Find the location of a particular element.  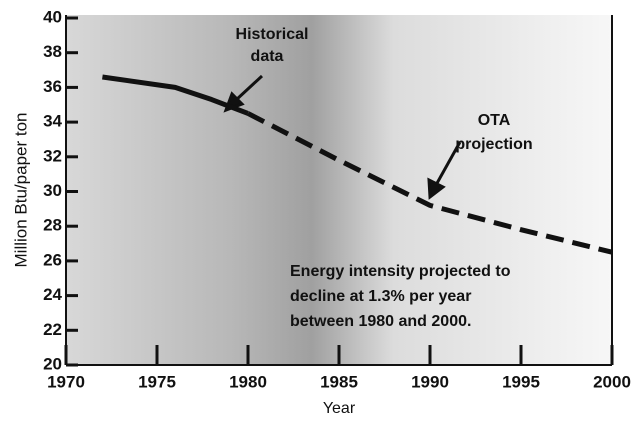

x-tick-label: 2000 is located at coordinates (612, 381).